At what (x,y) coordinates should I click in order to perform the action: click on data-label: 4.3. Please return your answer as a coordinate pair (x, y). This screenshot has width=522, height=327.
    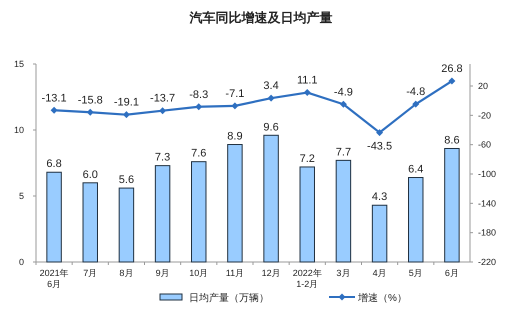
    Looking at the image, I should click on (380, 197).